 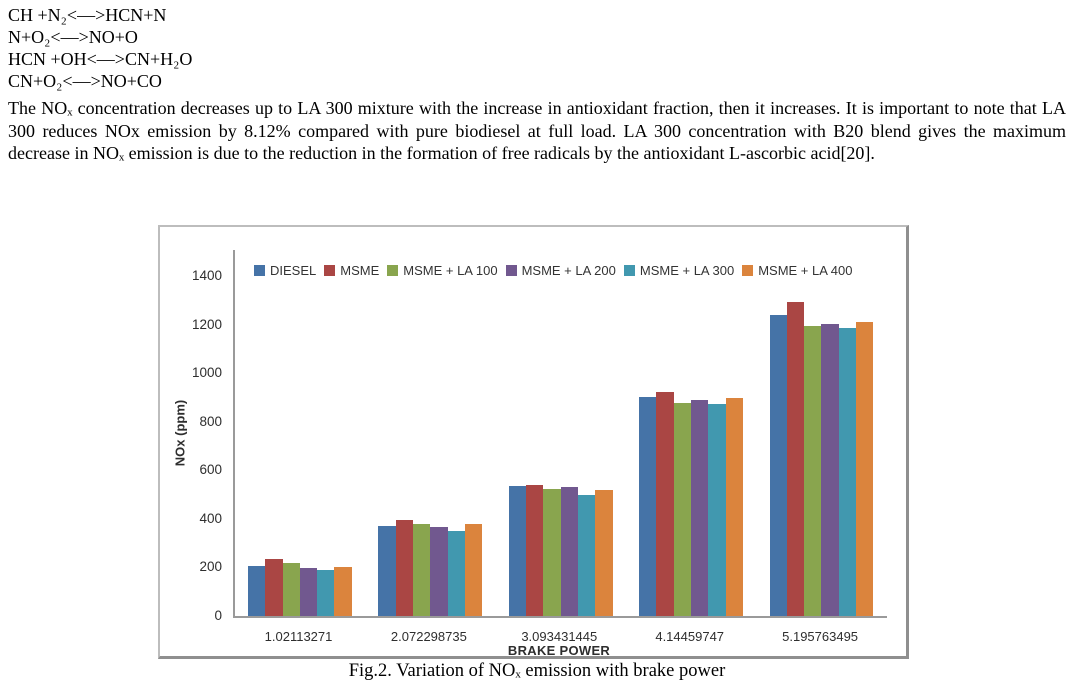 What do you see at coordinates (293, 270) in the screenshot?
I see `legend-label: DIESEL` at bounding box center [293, 270].